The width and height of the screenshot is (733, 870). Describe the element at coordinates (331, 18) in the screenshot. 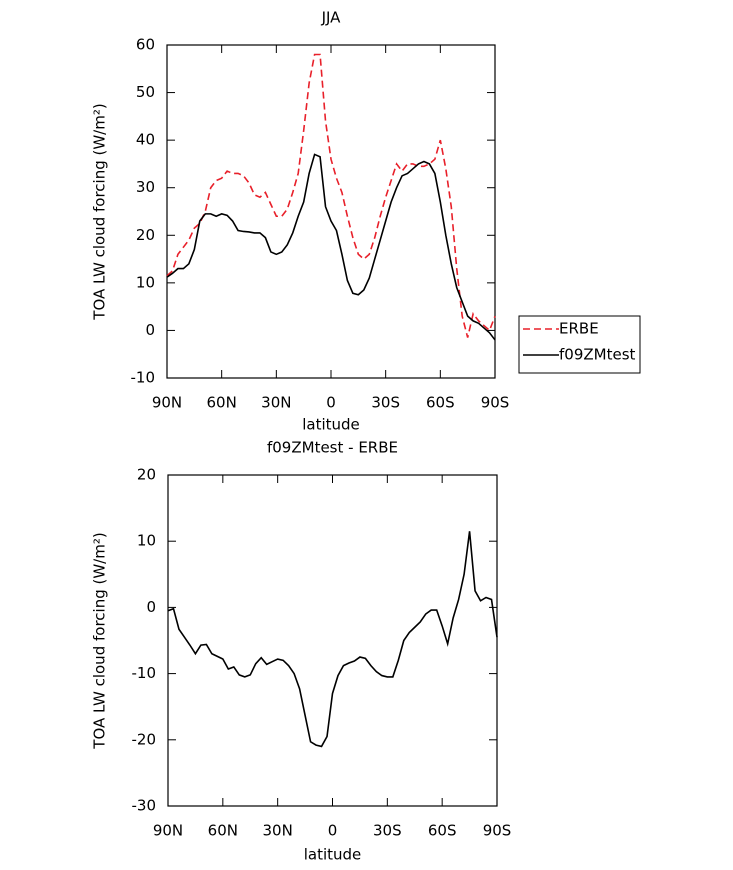

I see `chart-title: JJA` at that location.